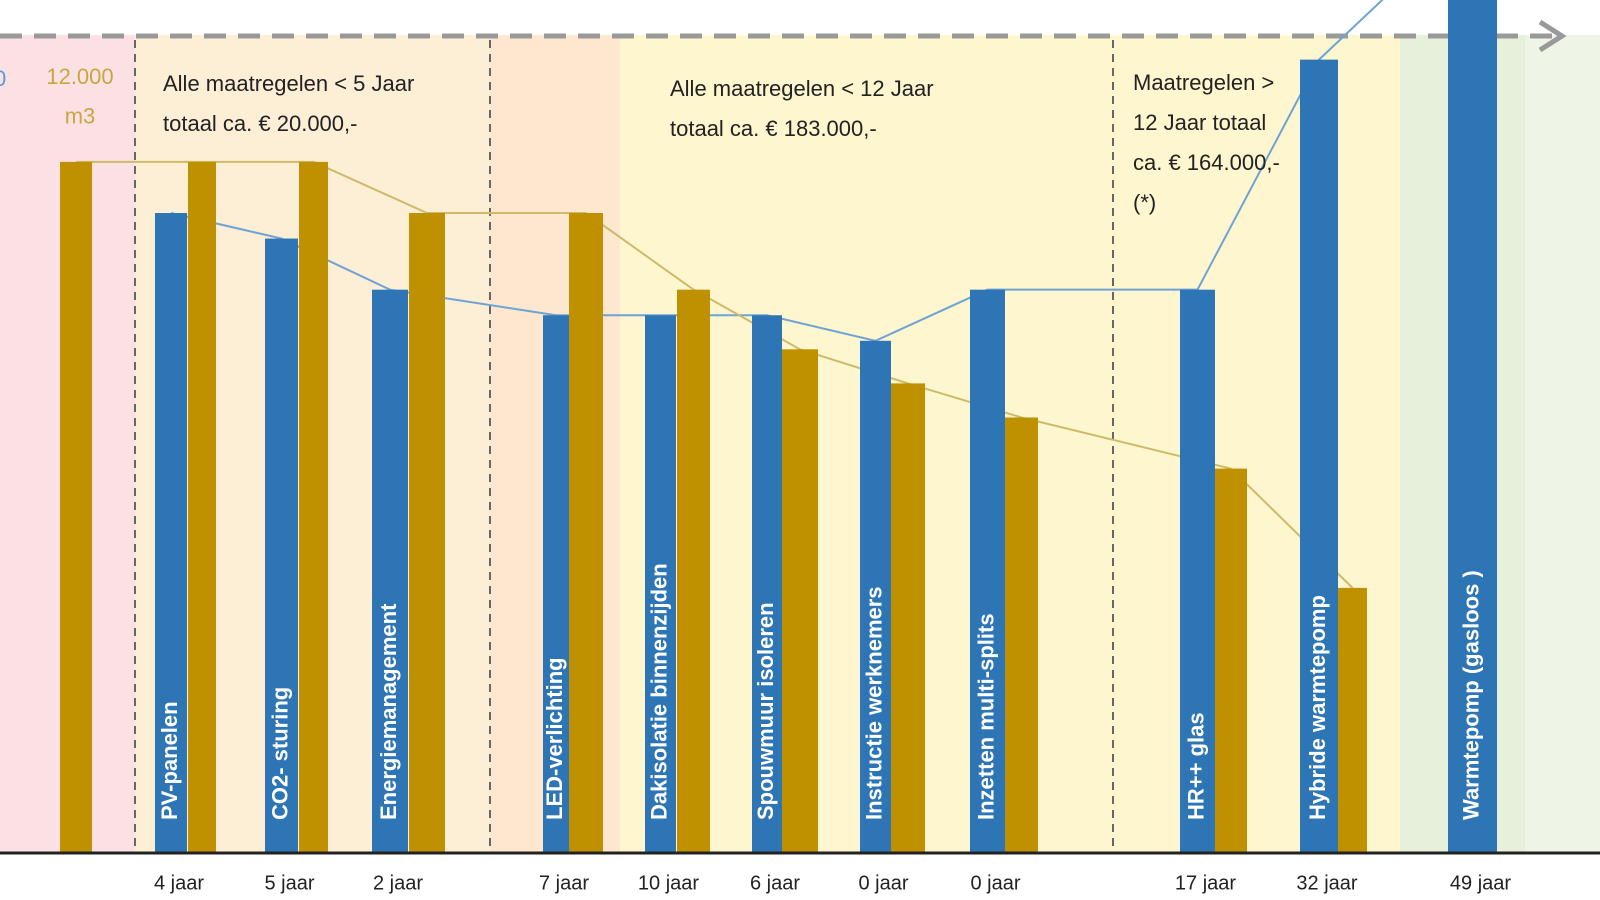  Describe the element at coordinates (260, 123) in the screenshot. I see `annotation: totaal ca. € 20.000,-` at that location.